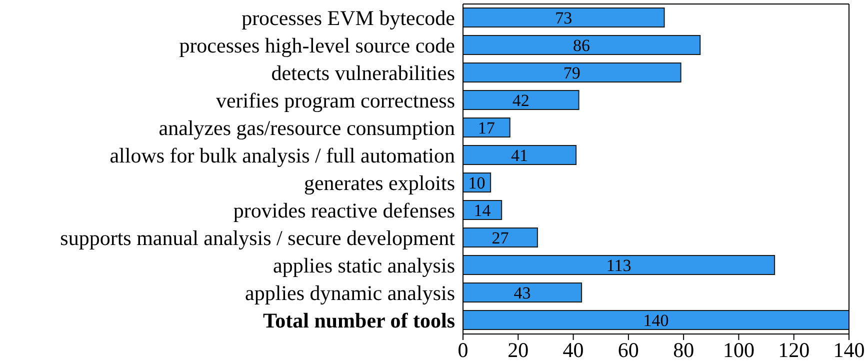 The width and height of the screenshot is (865, 364). I want to click on x-tick-label: 0, so click(463, 350).